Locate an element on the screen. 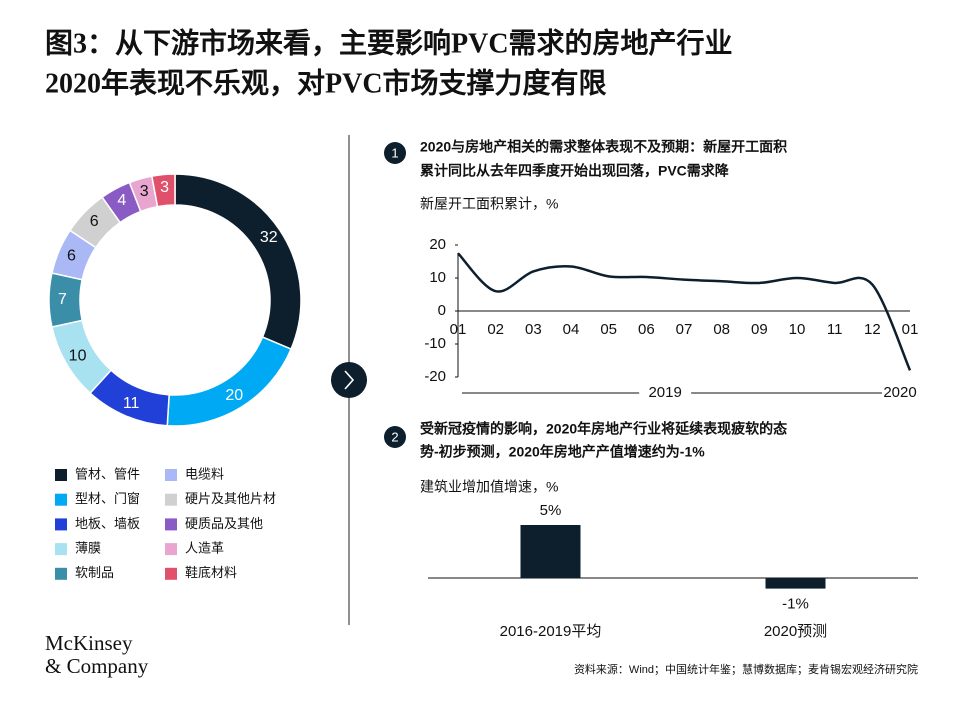 This screenshot has height=720, width=960. legend-label: 型材、门窗 is located at coordinates (107, 498).